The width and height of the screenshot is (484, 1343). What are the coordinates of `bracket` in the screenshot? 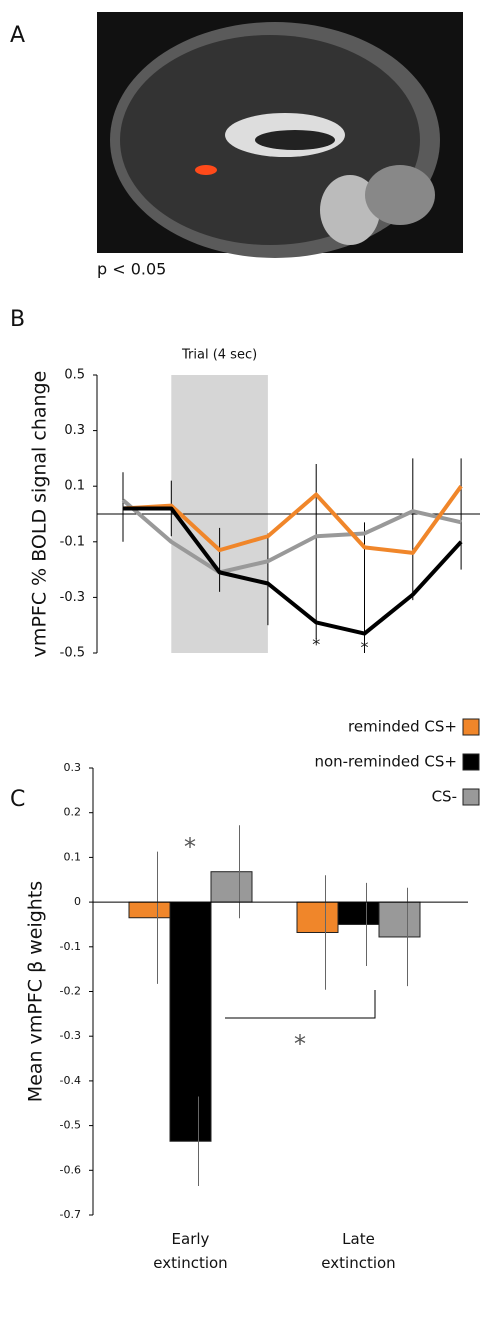 It's located at (300, 1004).